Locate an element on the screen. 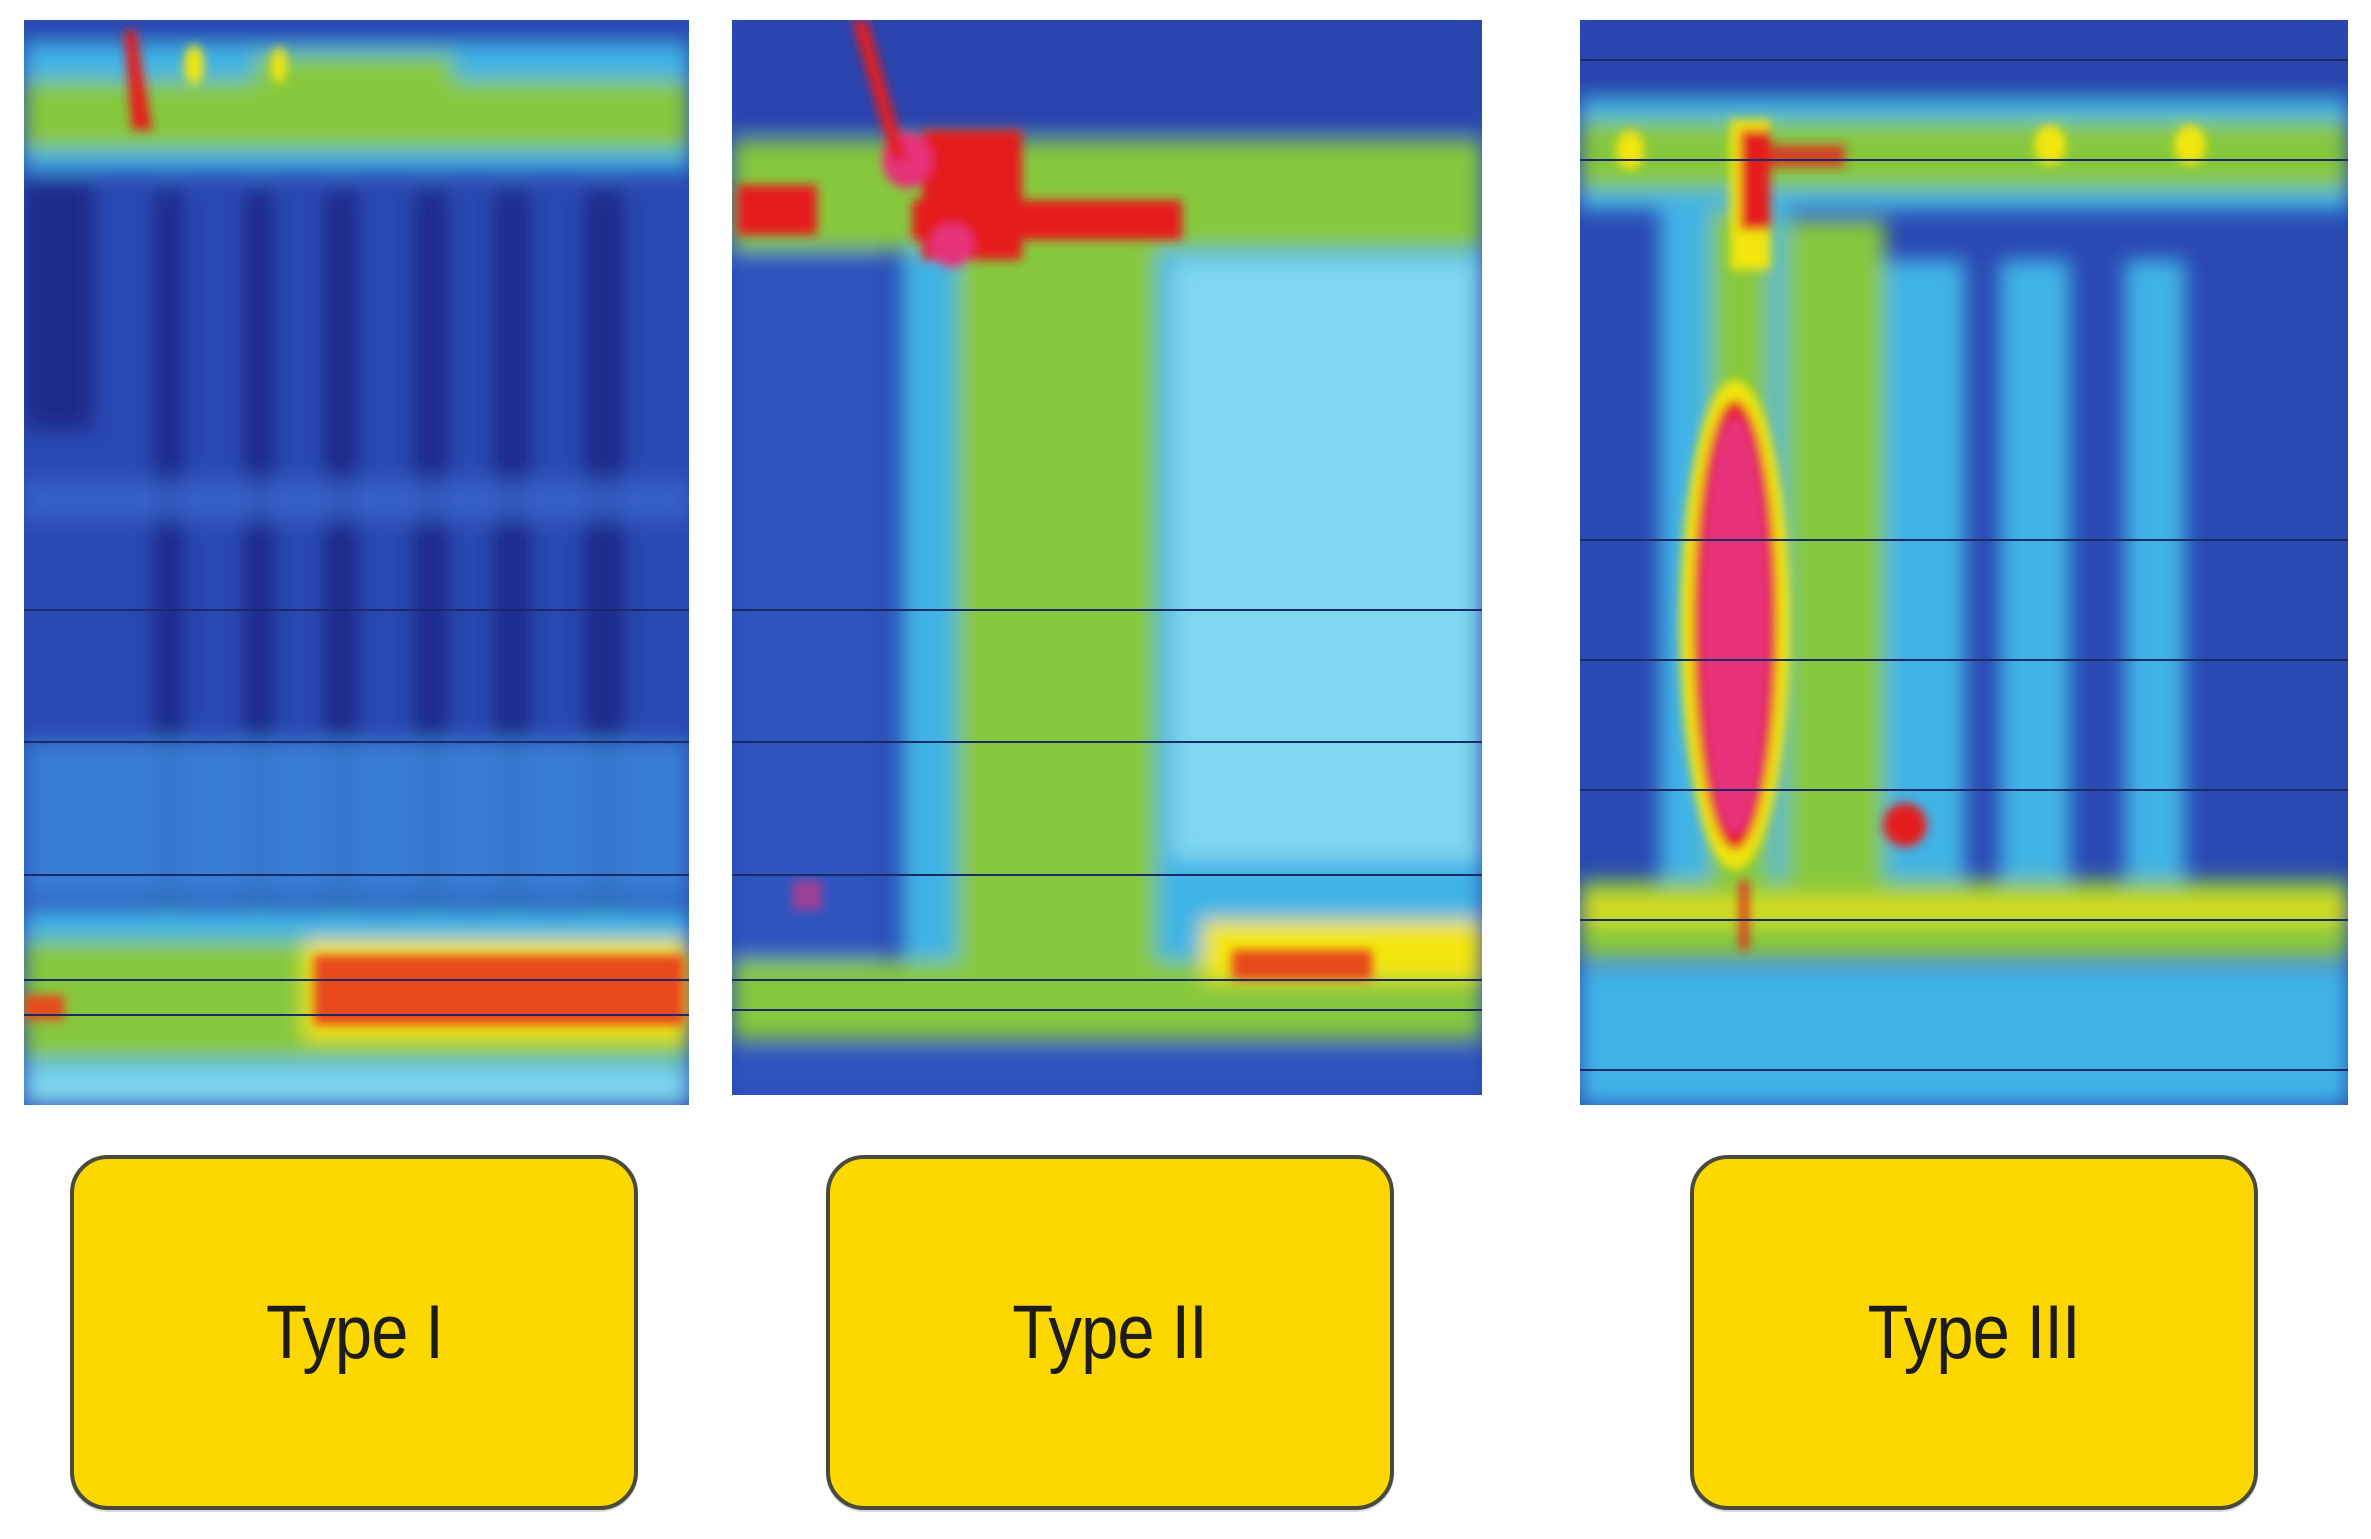 The height and width of the screenshot is (1539, 2371). type-2-label: Type II is located at coordinates (1110, 1332).